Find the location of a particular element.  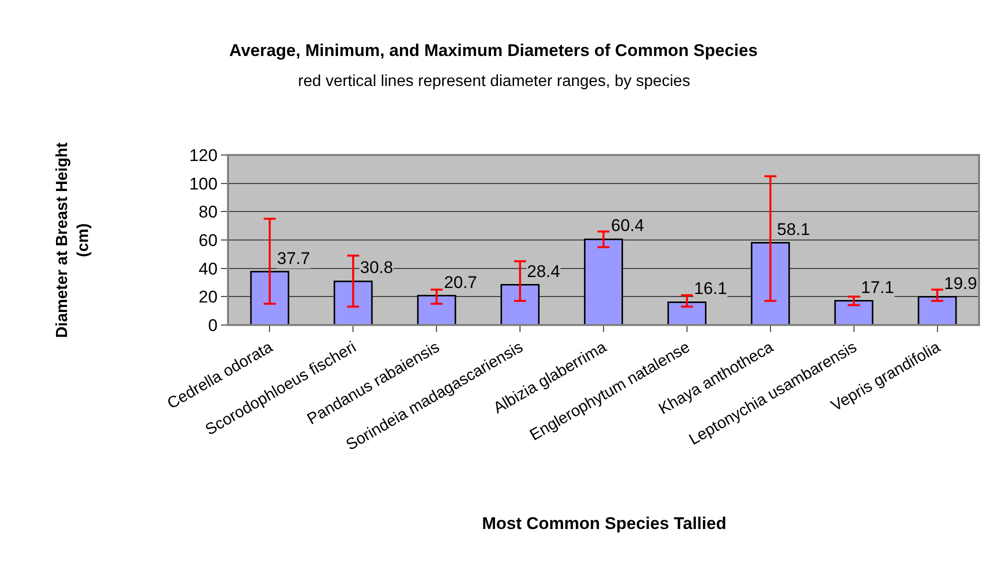

y-tick-label: 40 is located at coordinates (208, 268).